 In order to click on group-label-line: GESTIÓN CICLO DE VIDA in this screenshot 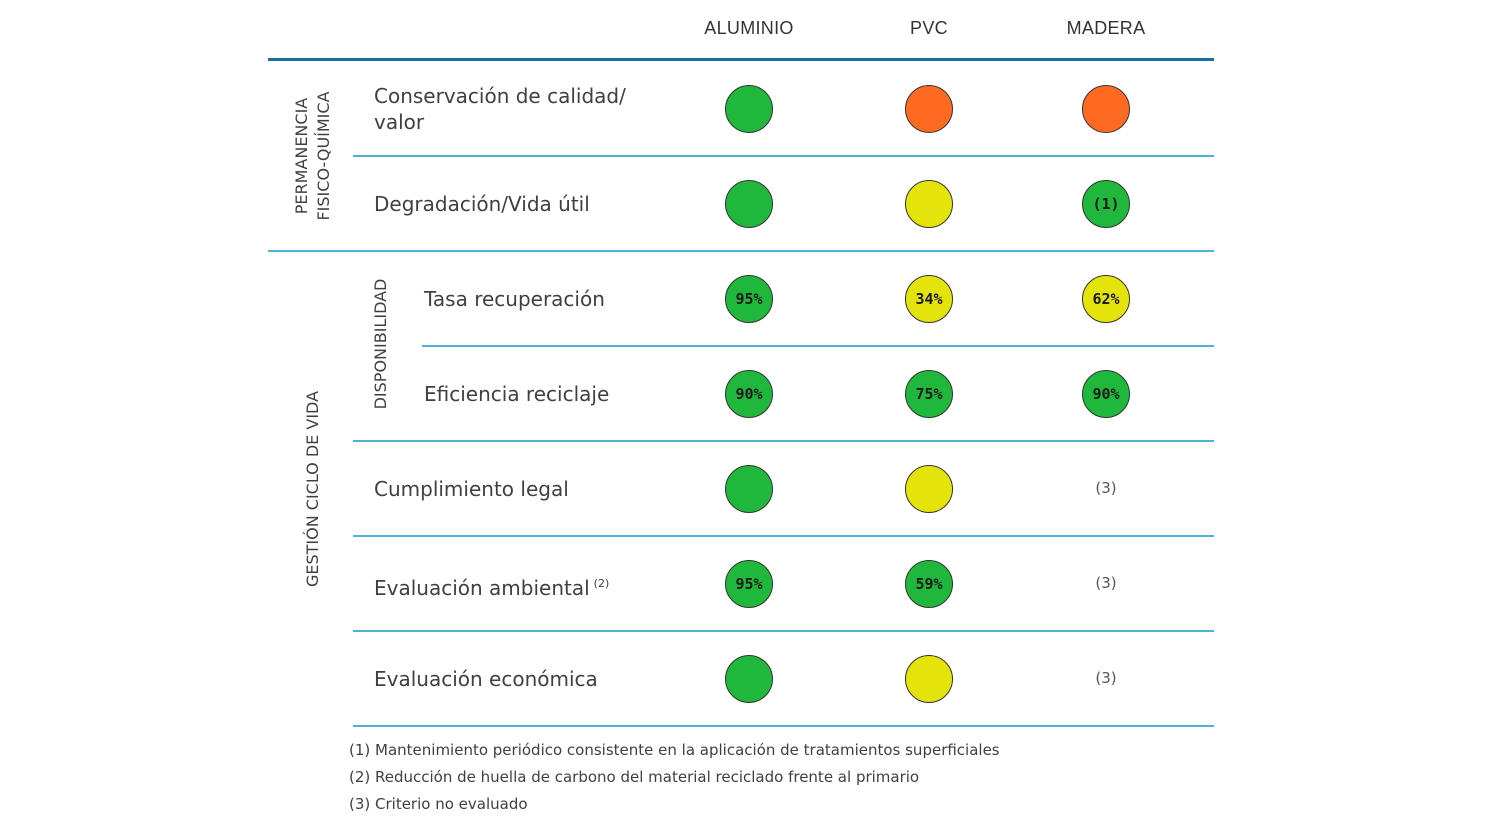, I will do `click(312, 488)`.